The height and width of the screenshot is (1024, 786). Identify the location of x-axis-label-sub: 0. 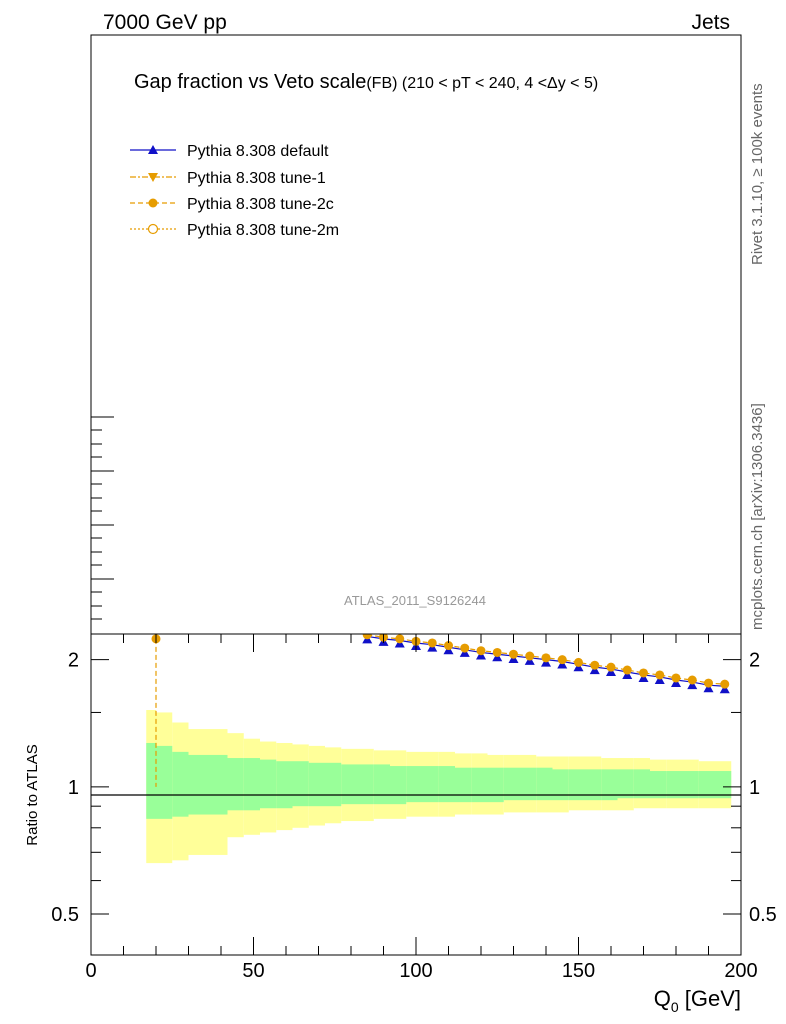
(675, 1007).